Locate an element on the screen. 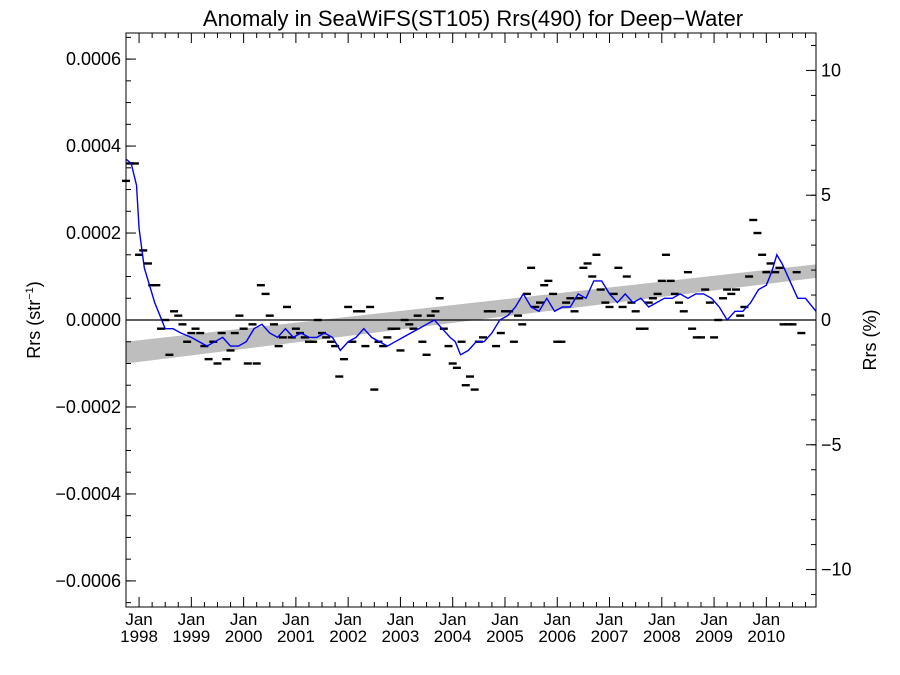 This screenshot has width=900, height=675. x-tick-year-label: 2007 is located at coordinates (610, 636).